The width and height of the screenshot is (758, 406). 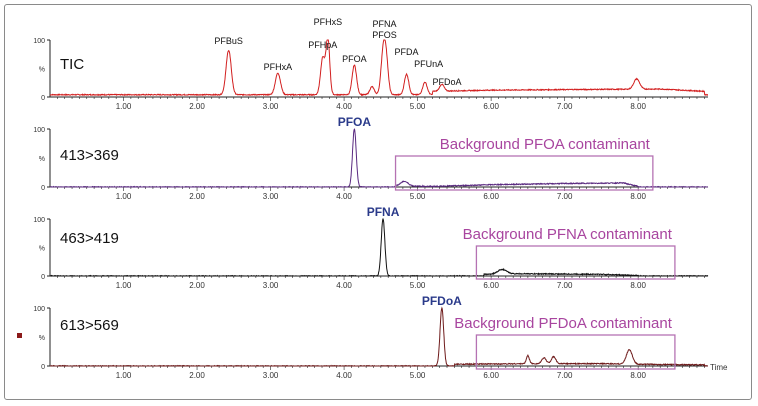 What do you see at coordinates (228, 41) in the screenshot?
I see `tic-peak-label: PFBuS` at bounding box center [228, 41].